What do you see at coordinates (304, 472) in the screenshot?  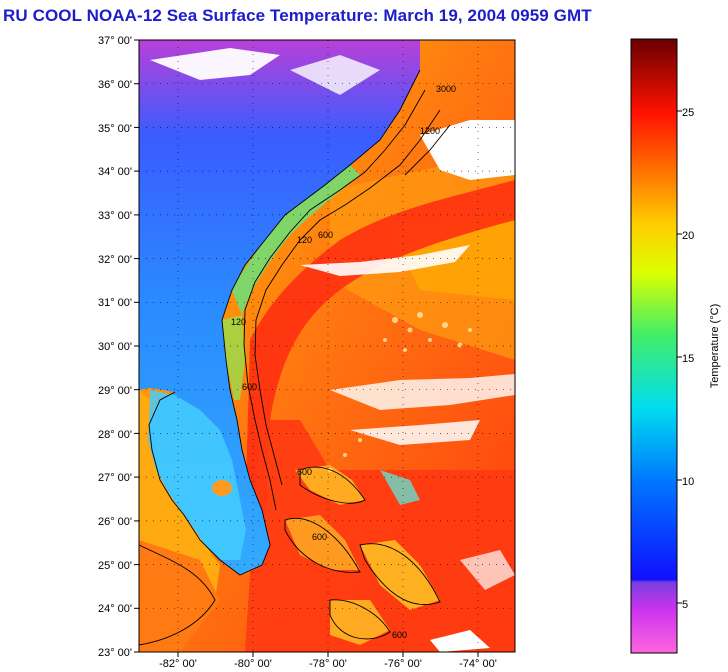 I see `contour-label-600-bahamas: 600` at bounding box center [304, 472].